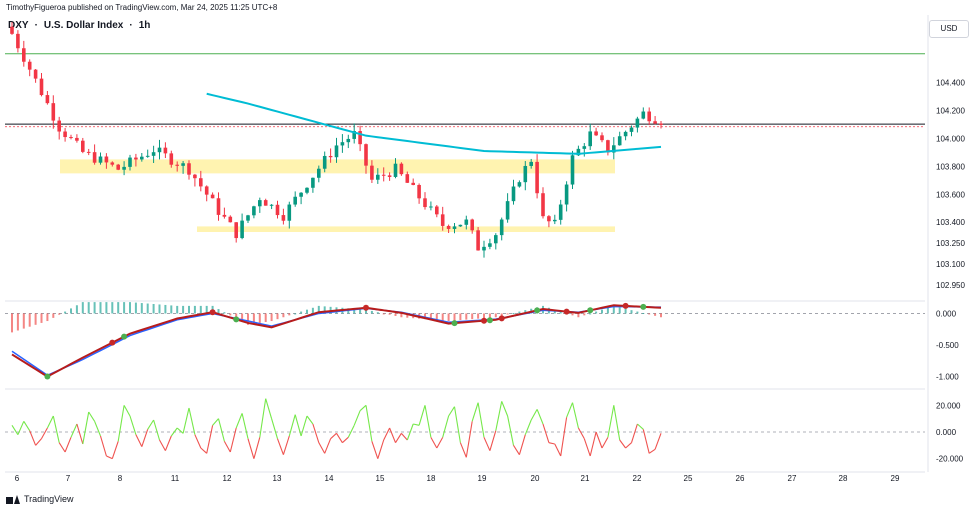  Describe the element at coordinates (950, 264) in the screenshot. I see `y-axis-tick-main: 103.100` at that location.